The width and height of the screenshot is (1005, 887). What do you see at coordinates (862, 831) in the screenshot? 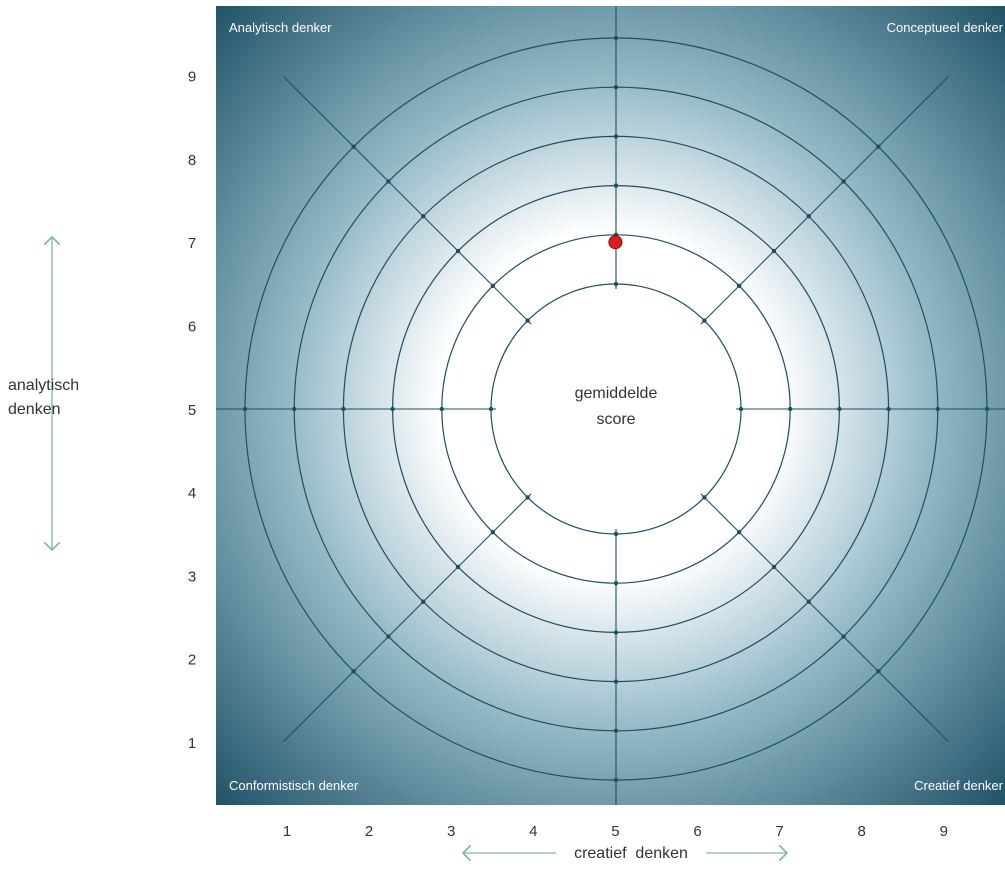
I see `x-tick-label: 8` at bounding box center [862, 831].